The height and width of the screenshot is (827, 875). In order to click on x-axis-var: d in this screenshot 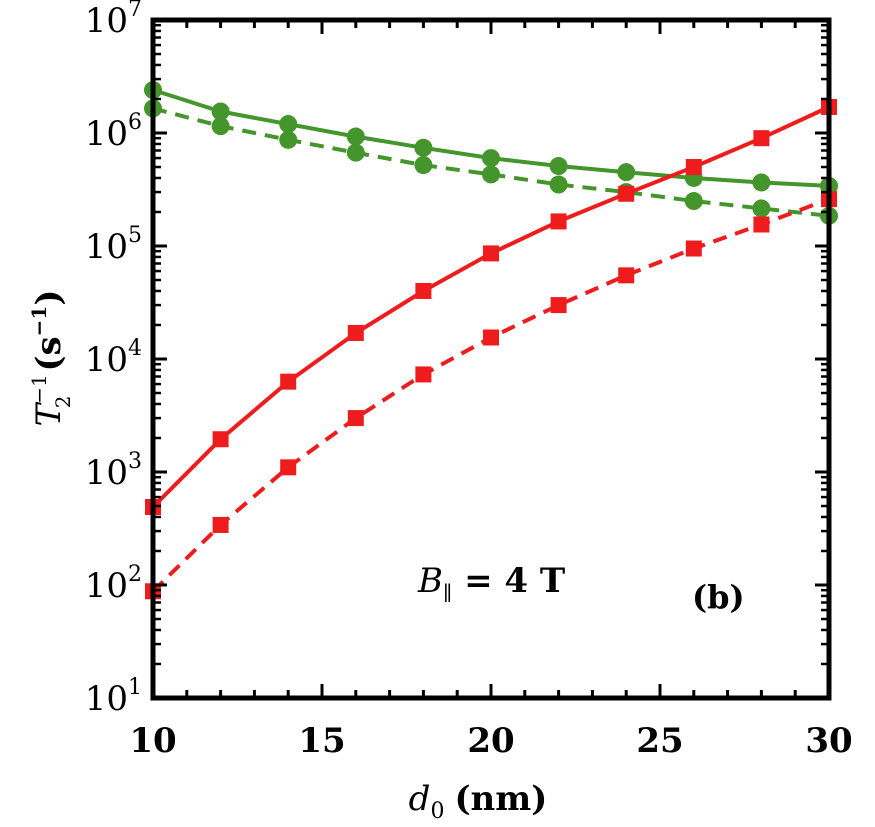, I will do `click(420, 799)`.